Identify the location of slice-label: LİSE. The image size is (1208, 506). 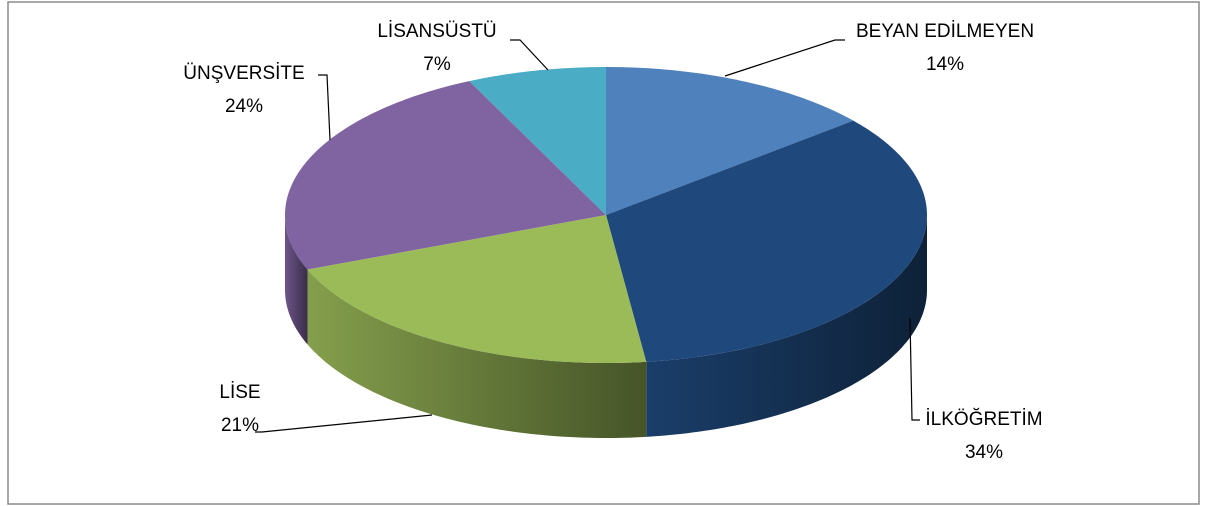
(239, 392).